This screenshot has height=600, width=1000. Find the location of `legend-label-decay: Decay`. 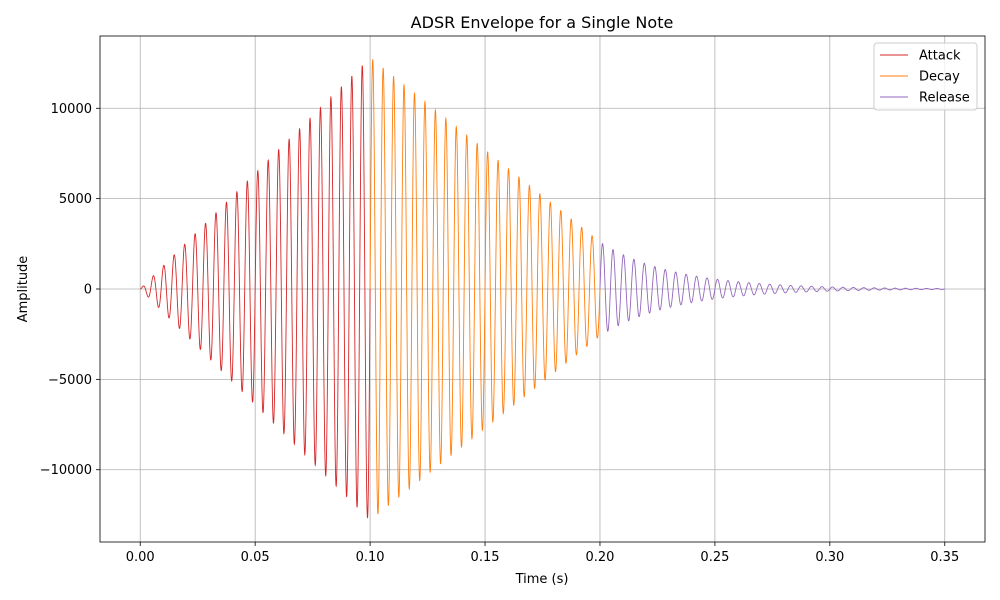

legend-label-decay: Decay is located at coordinates (939, 77).